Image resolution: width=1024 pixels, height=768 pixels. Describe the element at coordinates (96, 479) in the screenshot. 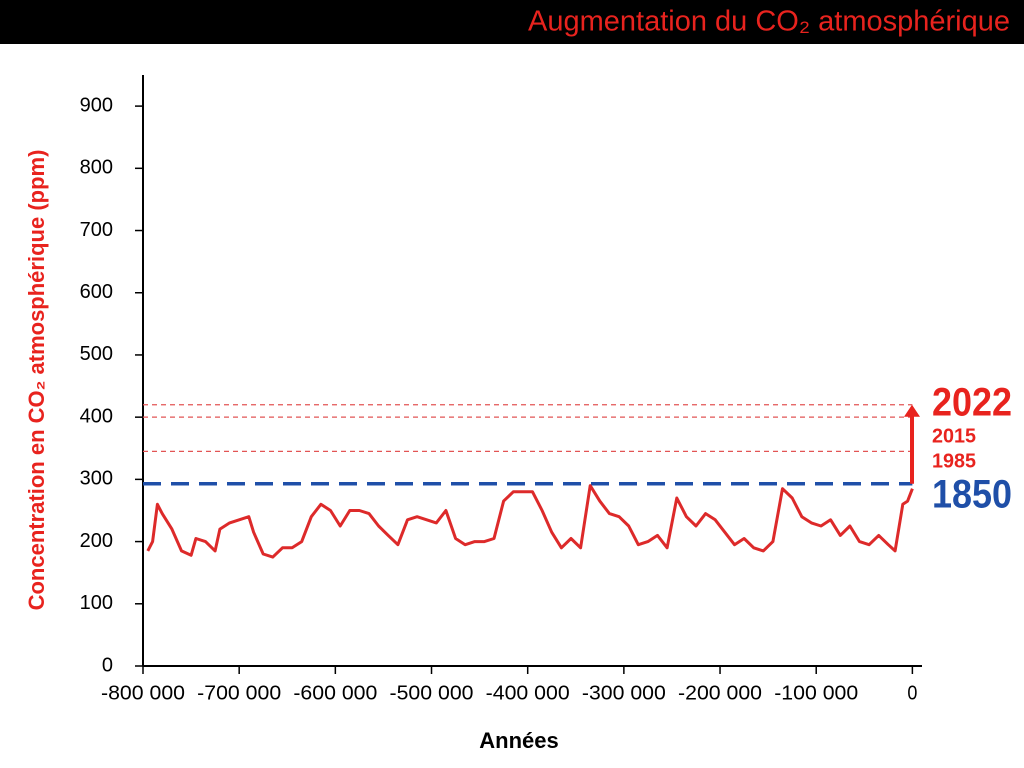

I see `y-tick-label: 300` at that location.